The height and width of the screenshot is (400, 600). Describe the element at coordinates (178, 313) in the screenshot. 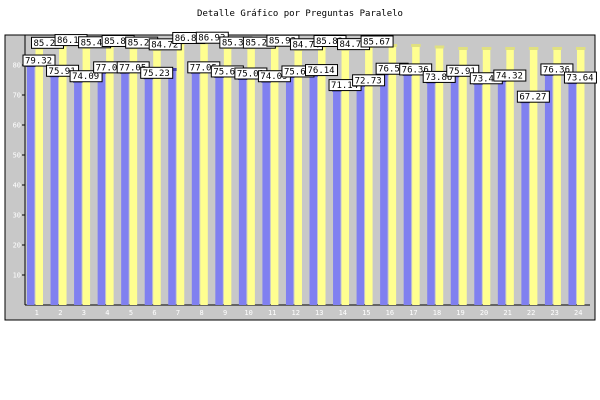

I see `x-tick-label: 7` at that location.